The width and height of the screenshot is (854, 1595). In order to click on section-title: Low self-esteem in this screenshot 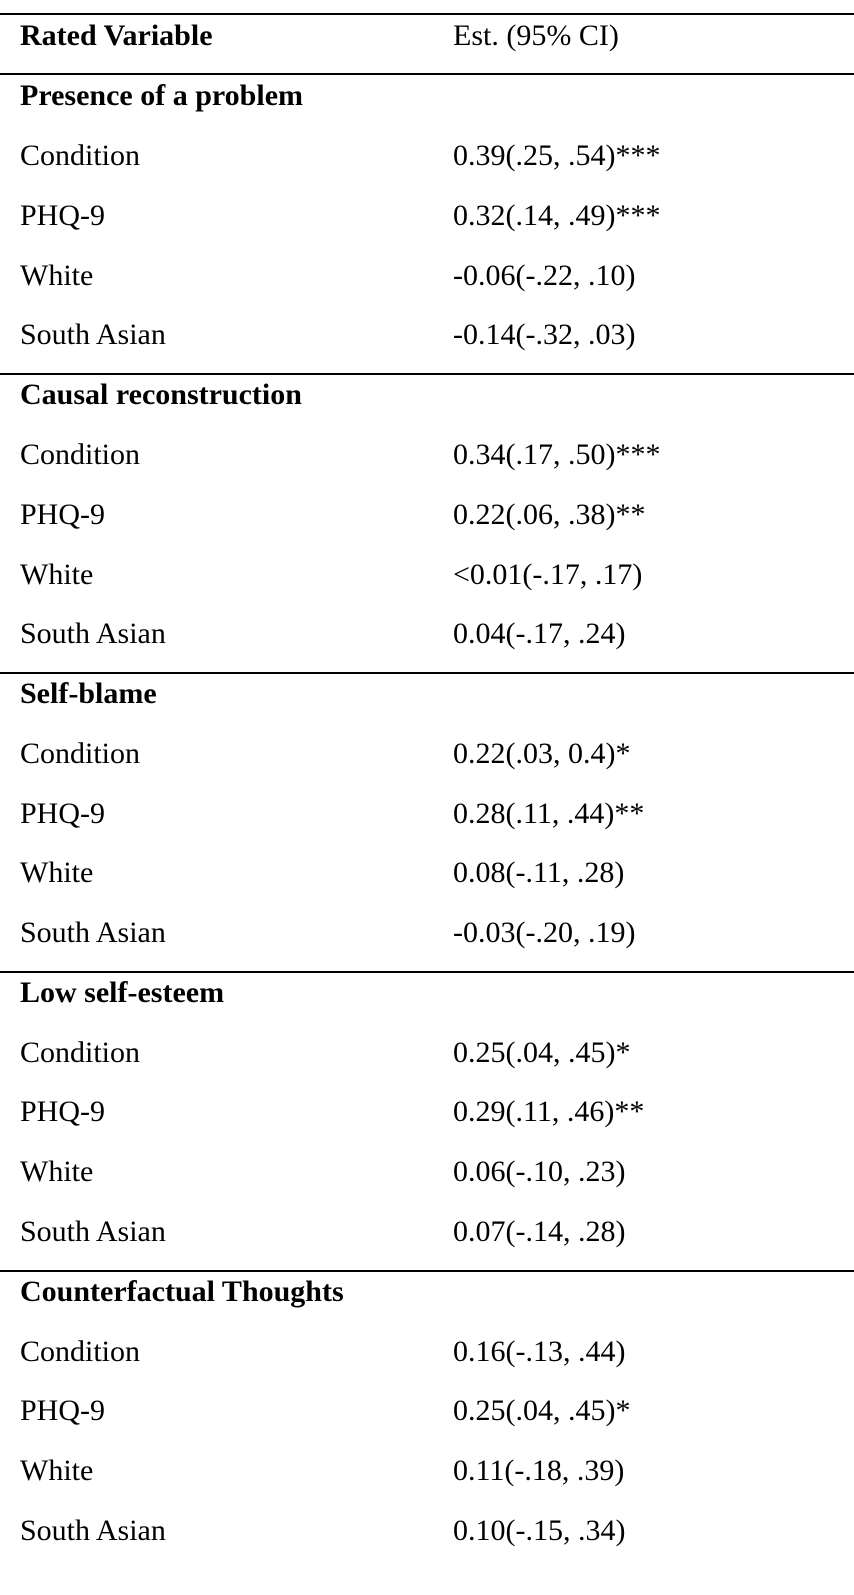, I will do `click(122, 992)`.